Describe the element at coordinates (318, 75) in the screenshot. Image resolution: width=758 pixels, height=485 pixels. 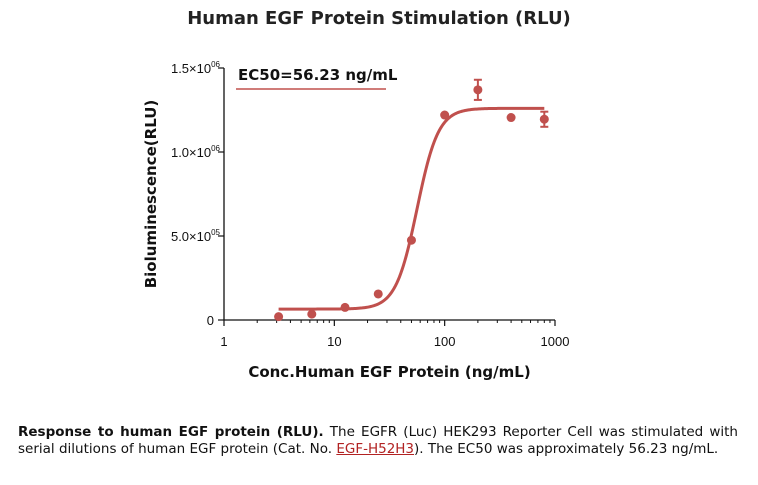
I see `ec50-annotation: EC50=56.23 ng/mL` at that location.